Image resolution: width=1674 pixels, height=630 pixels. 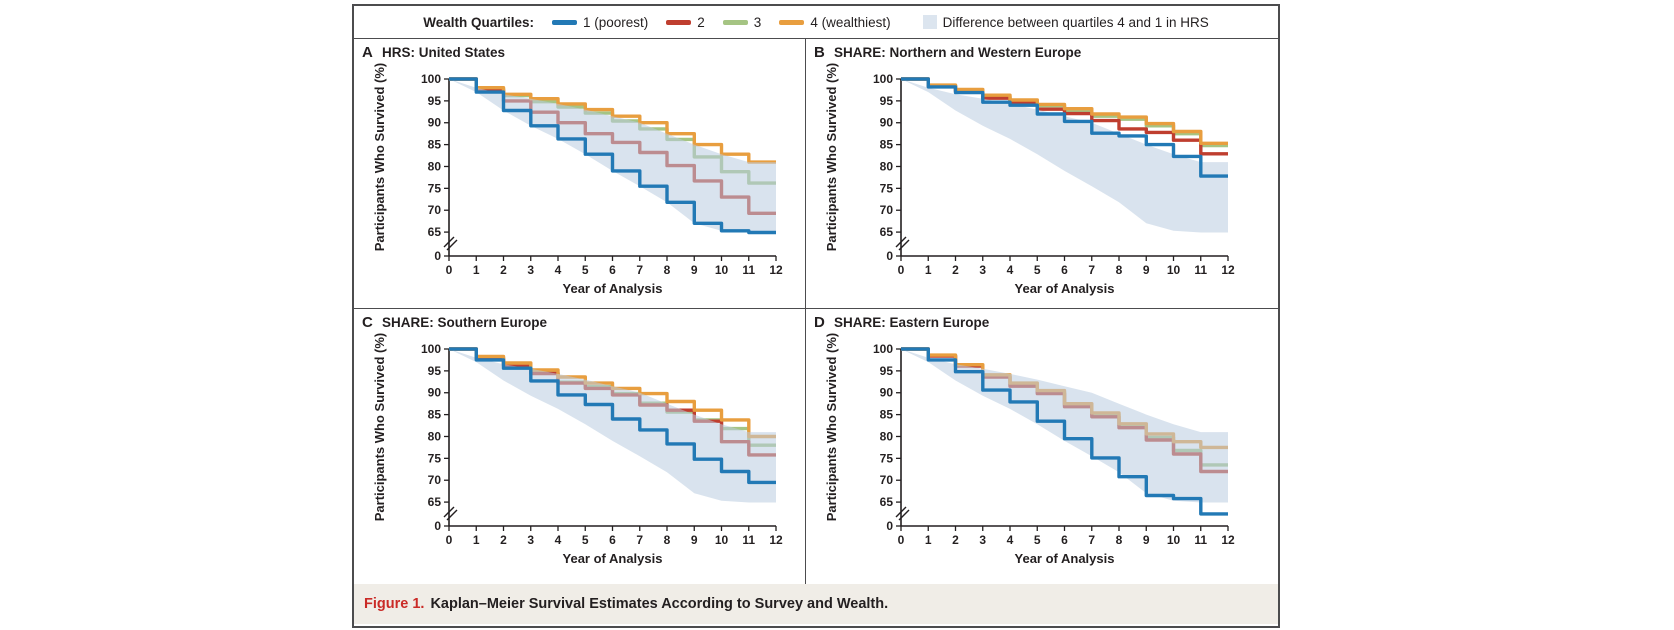 What do you see at coordinates (819, 52) in the screenshot?
I see `svg-text: B` at bounding box center [819, 52].